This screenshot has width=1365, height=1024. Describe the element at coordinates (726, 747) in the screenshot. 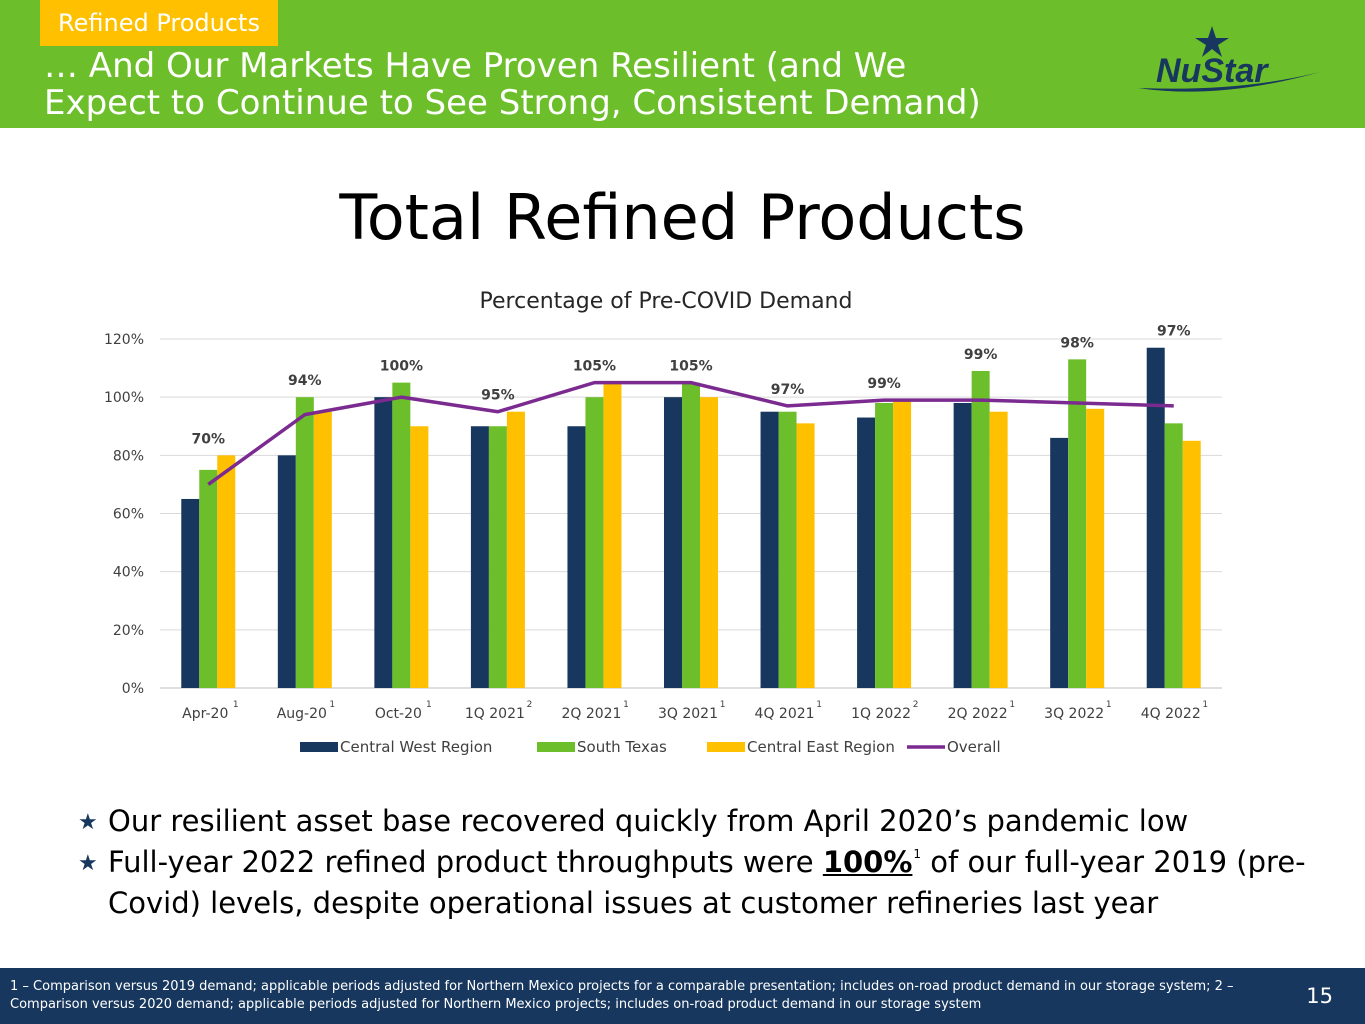

I see `legend-swatch-central-east-region` at that location.